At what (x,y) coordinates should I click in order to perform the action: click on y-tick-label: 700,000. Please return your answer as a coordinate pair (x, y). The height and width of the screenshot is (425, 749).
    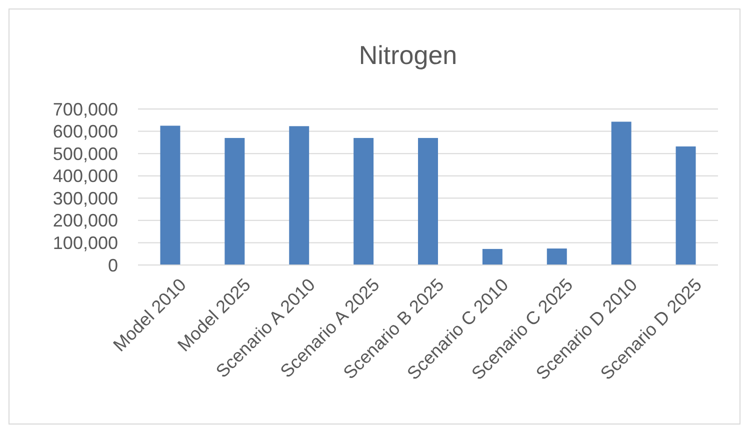
    Looking at the image, I should click on (85, 109).